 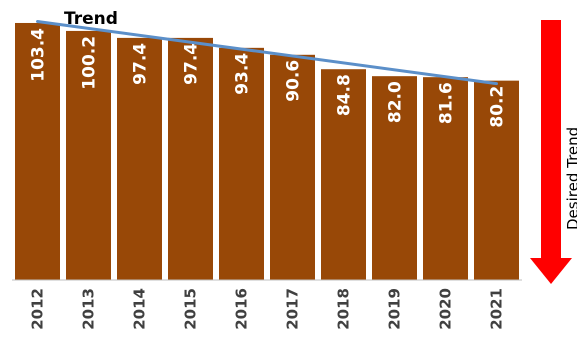 What do you see at coordinates (344, 309) in the screenshot?
I see `x-tick-label-2018: 2018` at bounding box center [344, 309].